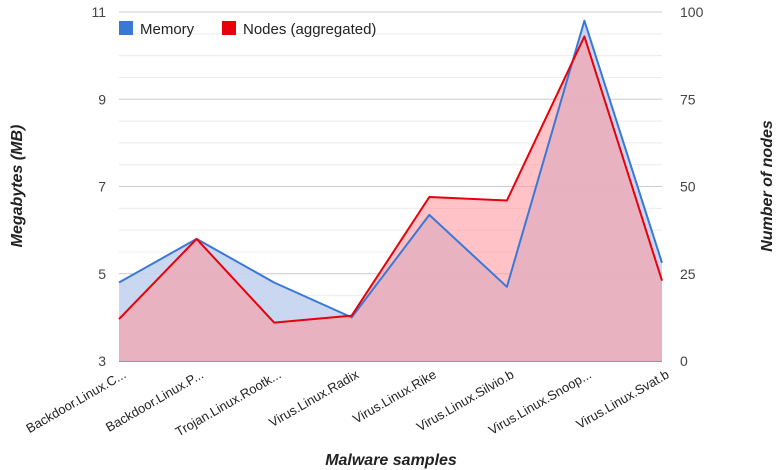  Describe the element at coordinates (98, 12) in the screenshot. I see `left-tick-label: 11` at that location.